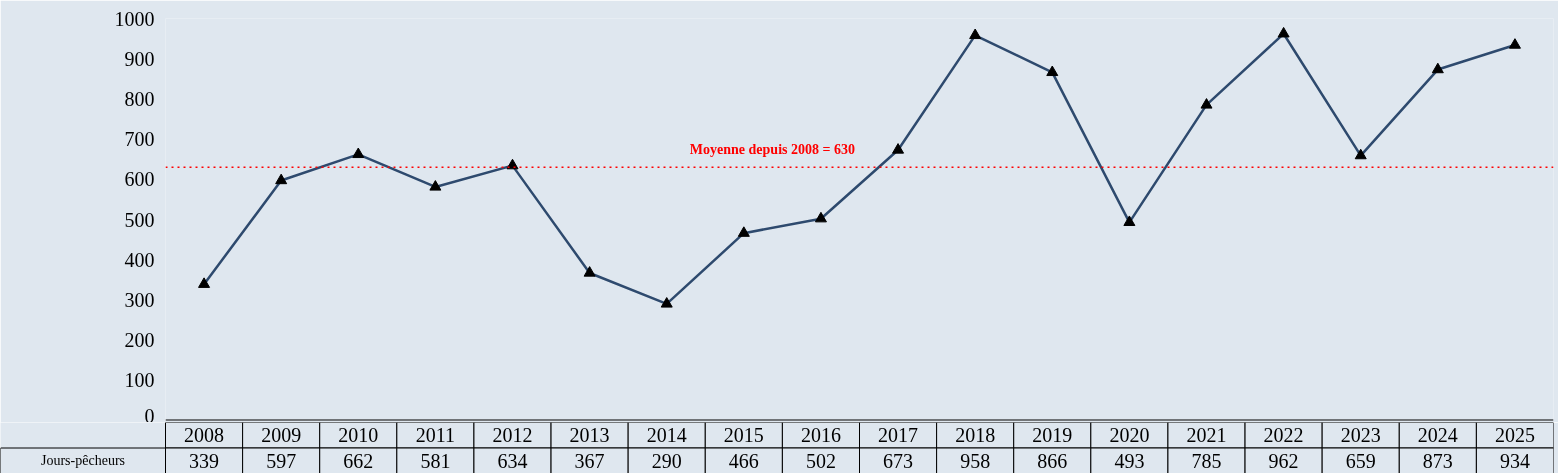  I want to click on x-tick-label: 2023, so click(1360, 435).